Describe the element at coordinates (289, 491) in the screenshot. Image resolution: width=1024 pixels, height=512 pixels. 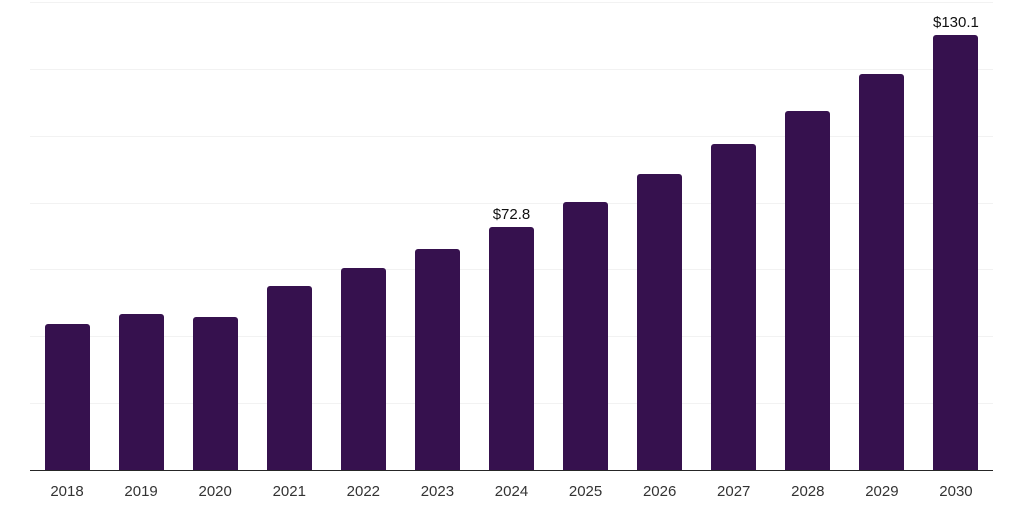
I see `x-tick-2021: 2021` at that location.